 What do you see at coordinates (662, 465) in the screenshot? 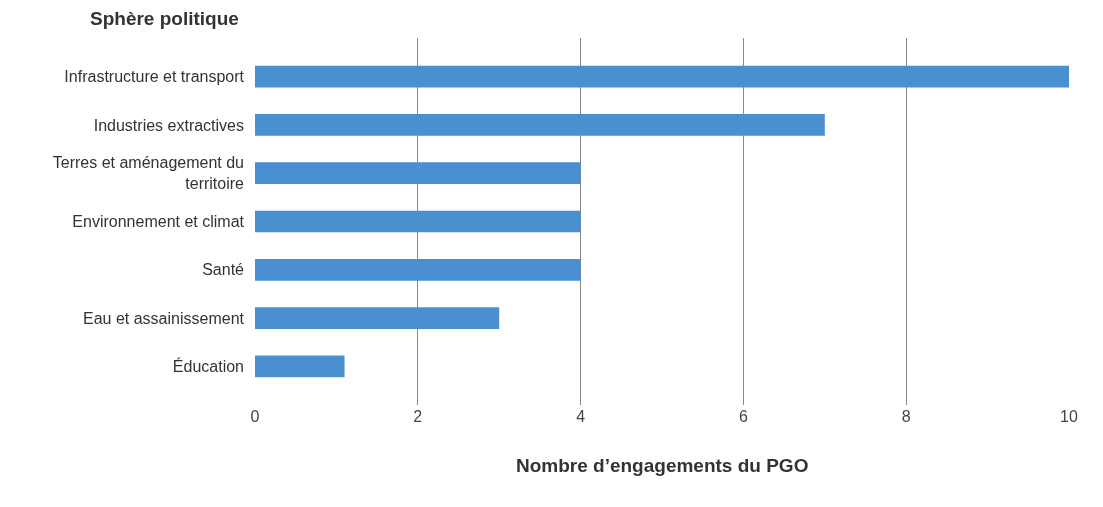
I see `x-axis-title: Nombre d’engagements du PGO` at bounding box center [662, 465].